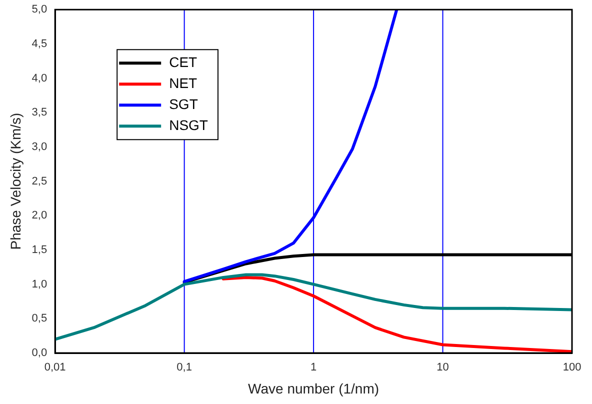  I want to click on x-tick-label: 100, so click(572, 368).